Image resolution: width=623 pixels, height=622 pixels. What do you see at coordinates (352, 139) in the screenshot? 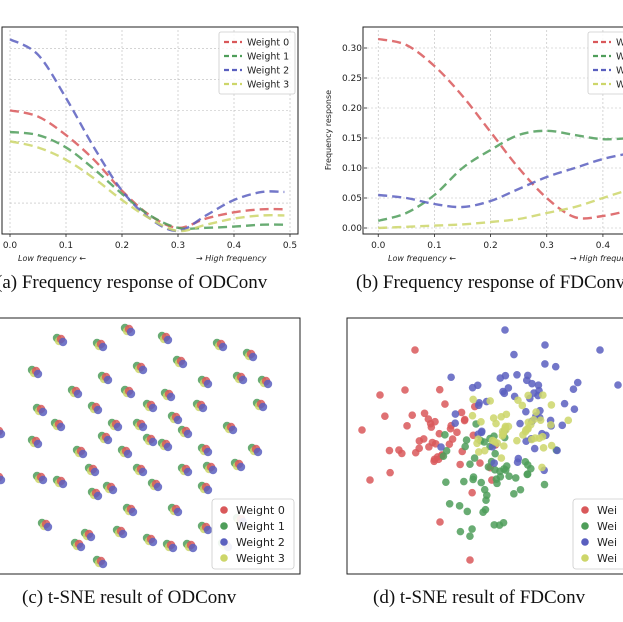
I see `y-tick-label: 0.15` at bounding box center [352, 139].